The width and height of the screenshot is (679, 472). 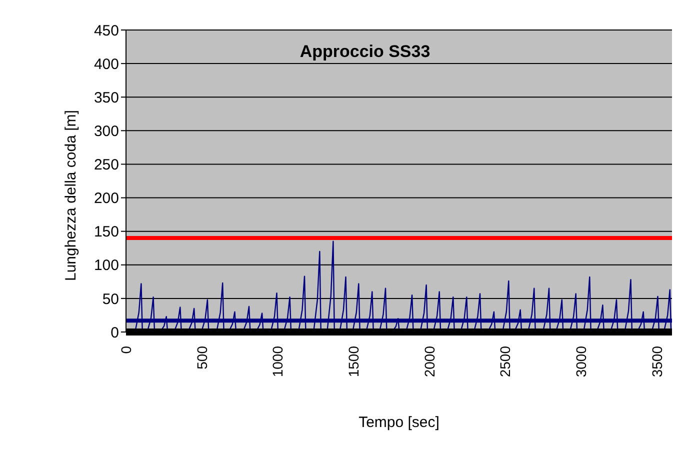 I want to click on x-tick-label: 1000, so click(x=278, y=362).